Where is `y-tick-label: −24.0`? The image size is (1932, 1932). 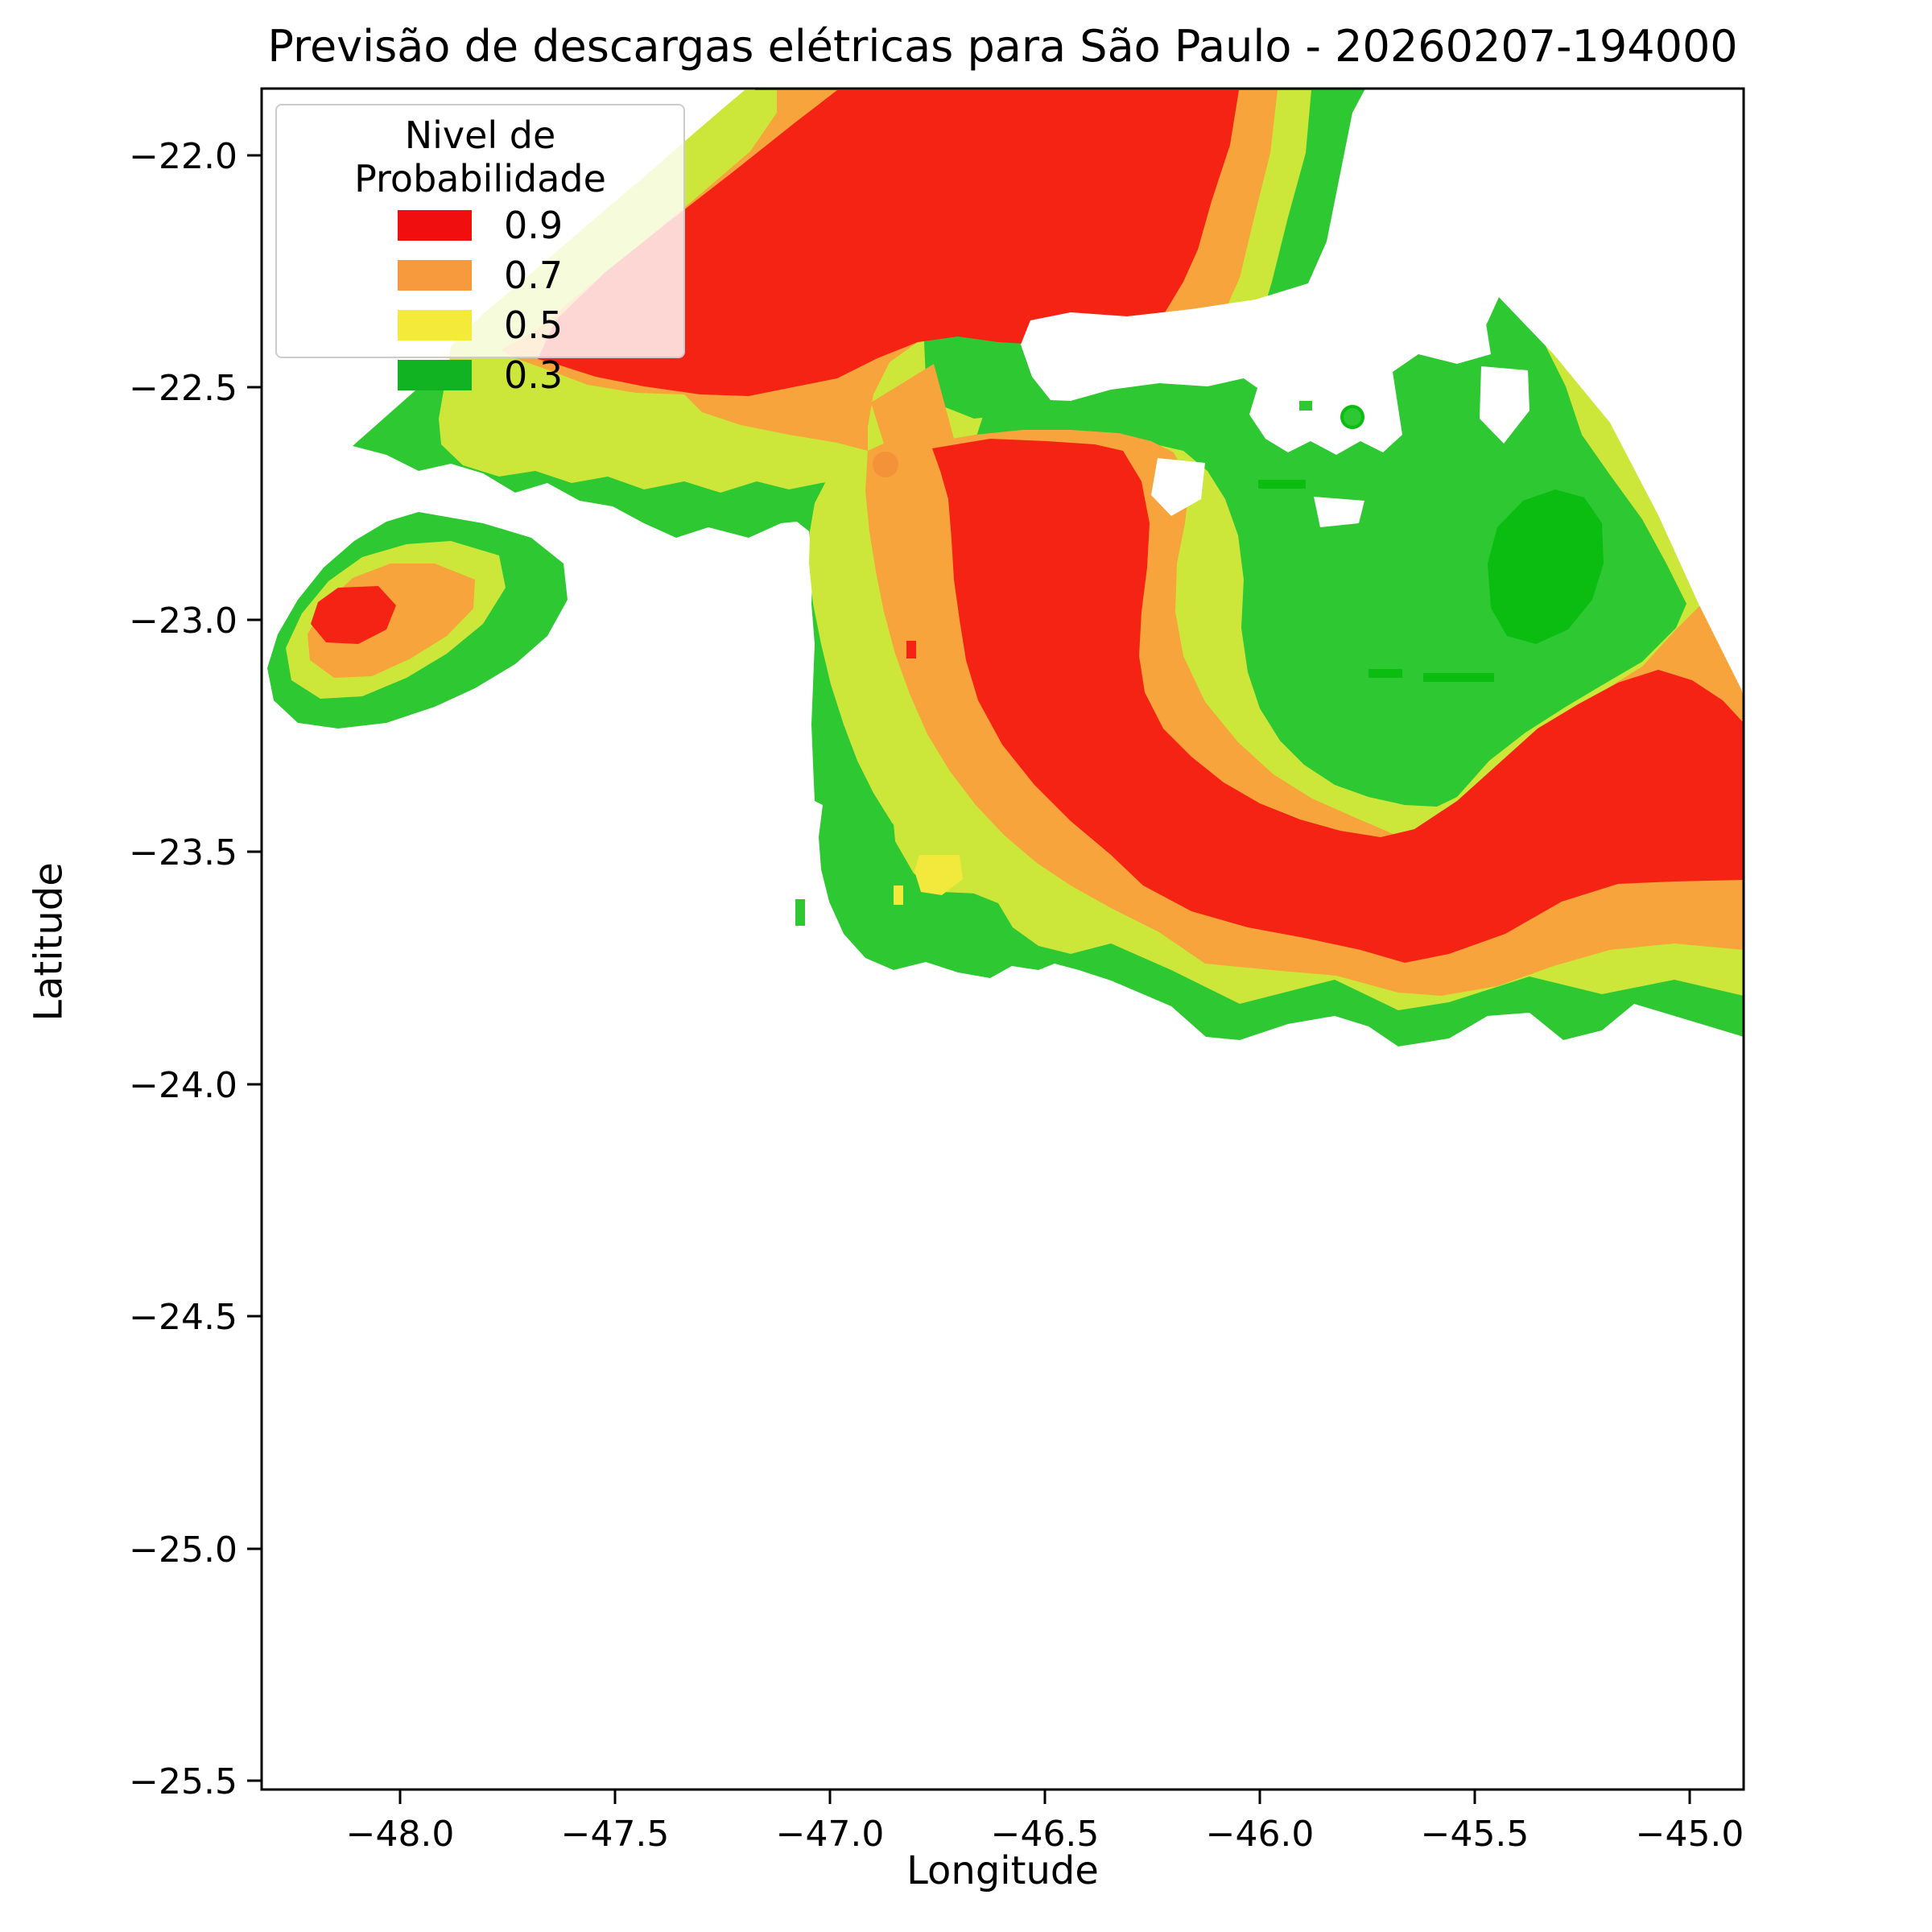 y-tick-label: −24.0 is located at coordinates (183, 1085).